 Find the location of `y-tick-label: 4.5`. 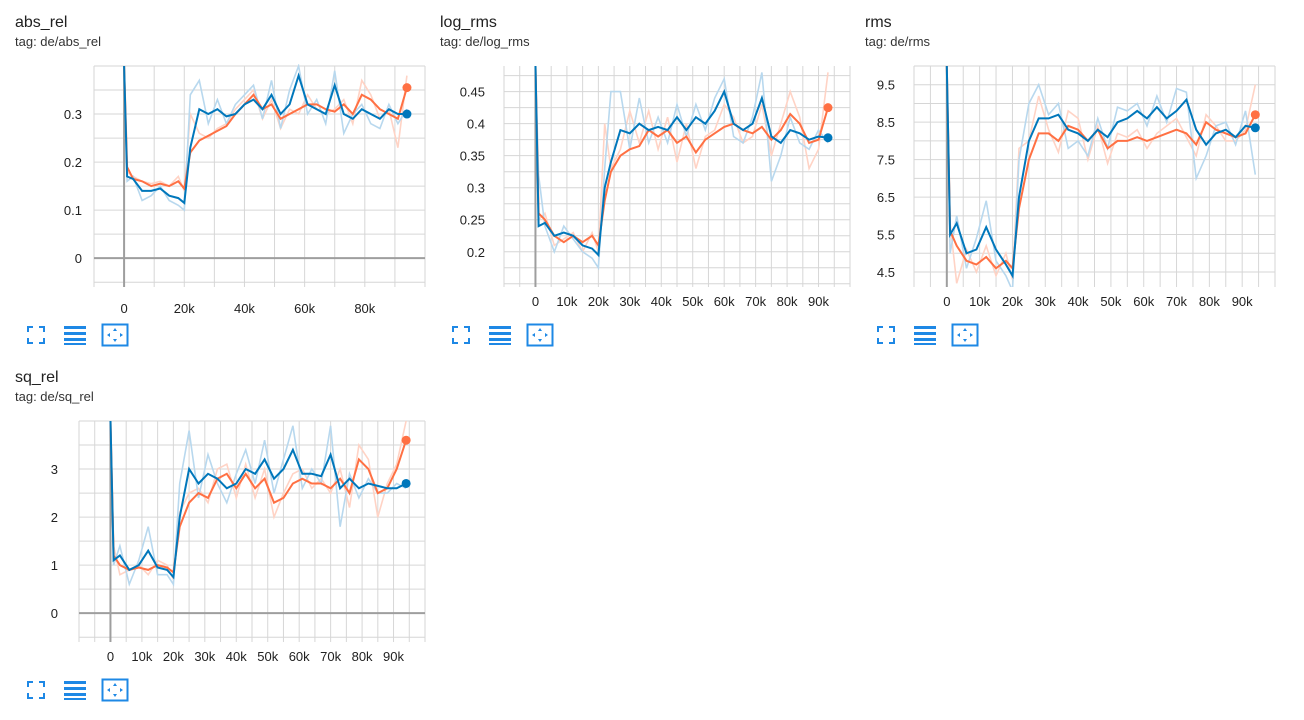

y-tick-label: 4.5 is located at coordinates (886, 272).